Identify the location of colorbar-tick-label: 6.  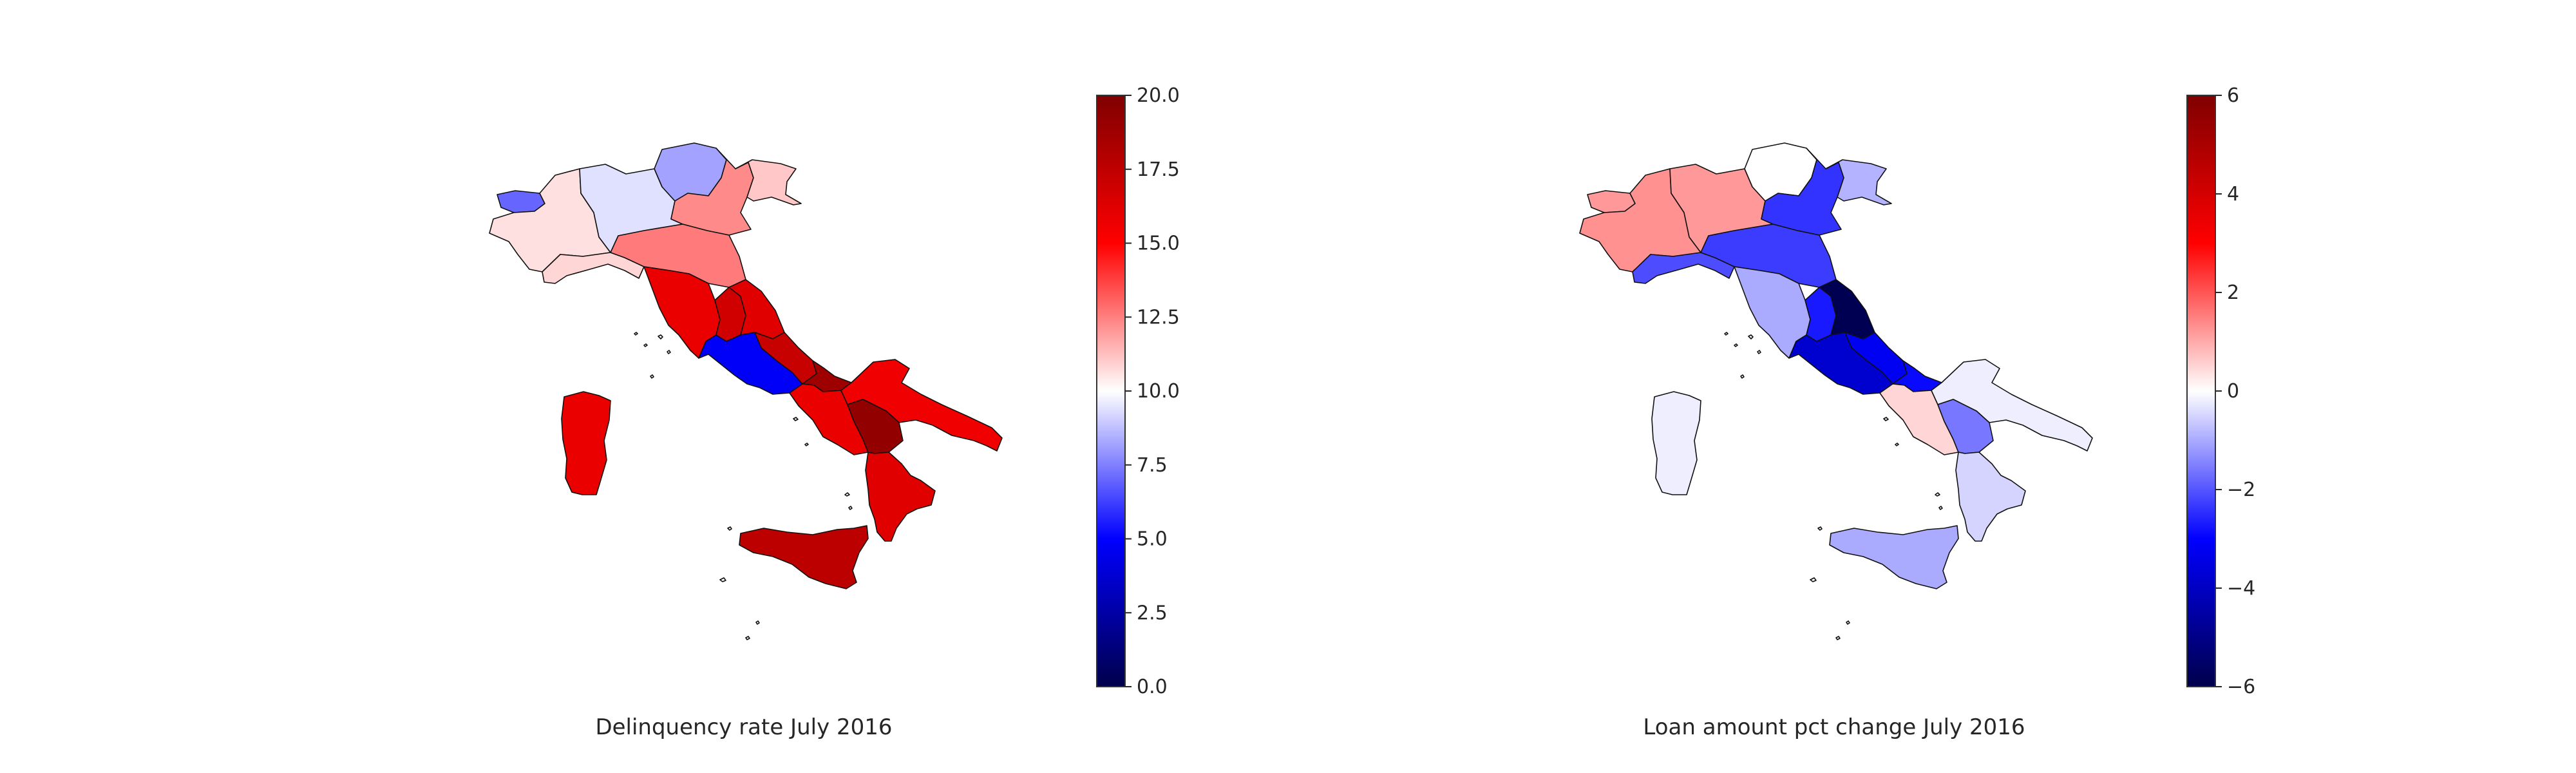
(2233, 95).